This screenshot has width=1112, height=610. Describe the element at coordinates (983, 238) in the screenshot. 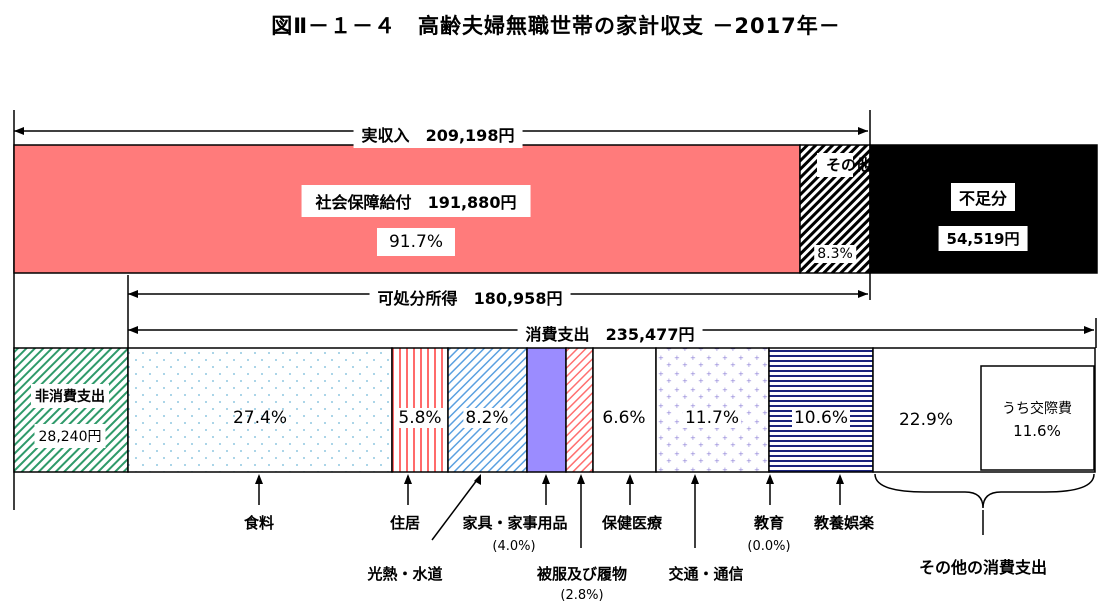

I see `shortfall-value: 54,519円` at that location.